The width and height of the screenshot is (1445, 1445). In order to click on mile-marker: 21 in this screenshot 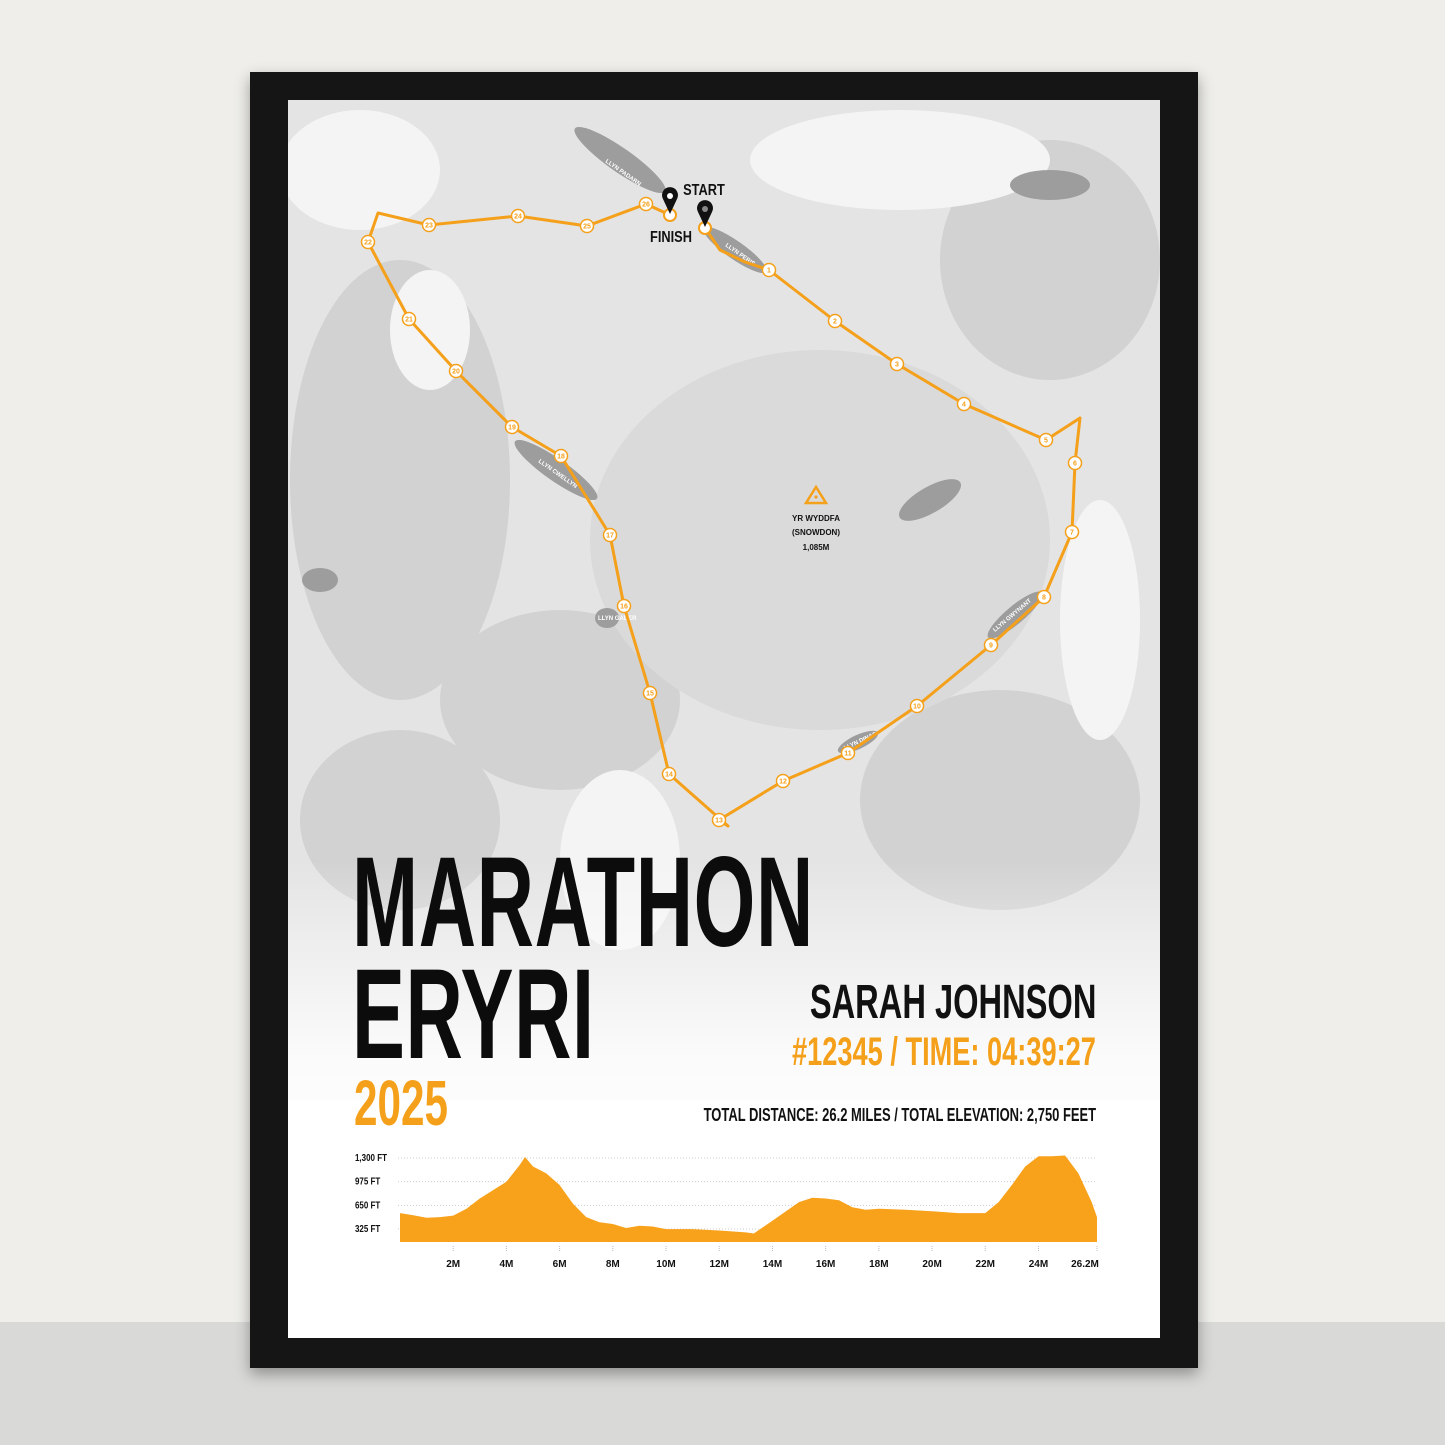, I will do `click(409, 319)`.